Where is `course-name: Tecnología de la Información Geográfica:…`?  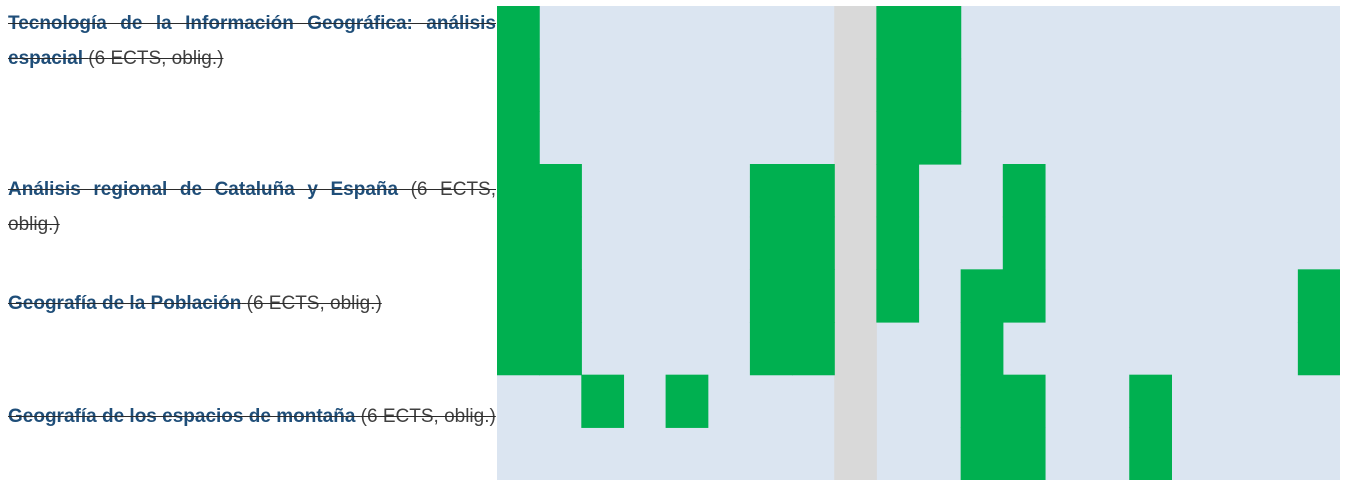 course-name: Tecnología de la Información Geográfica:… is located at coordinates (252, 41).